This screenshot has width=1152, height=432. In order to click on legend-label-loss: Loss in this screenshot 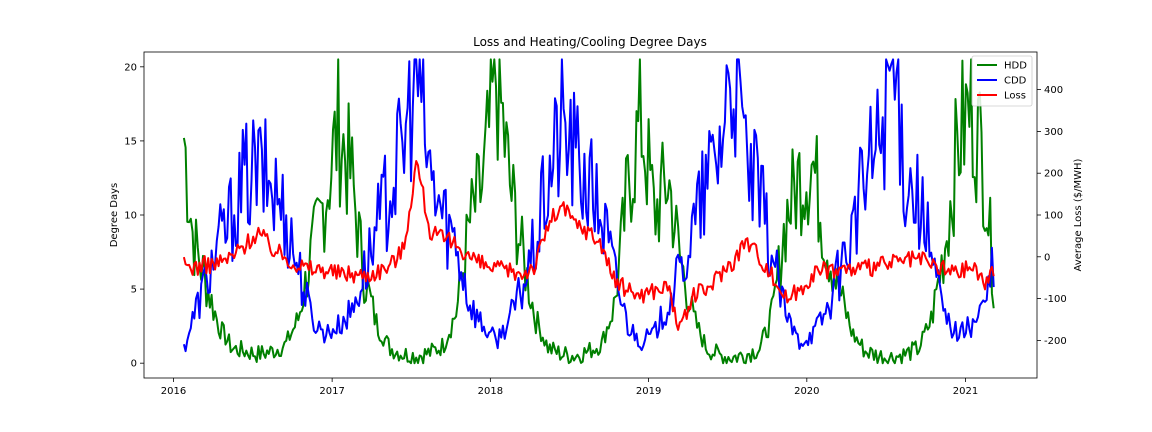, I will do `click(1015, 96)`.